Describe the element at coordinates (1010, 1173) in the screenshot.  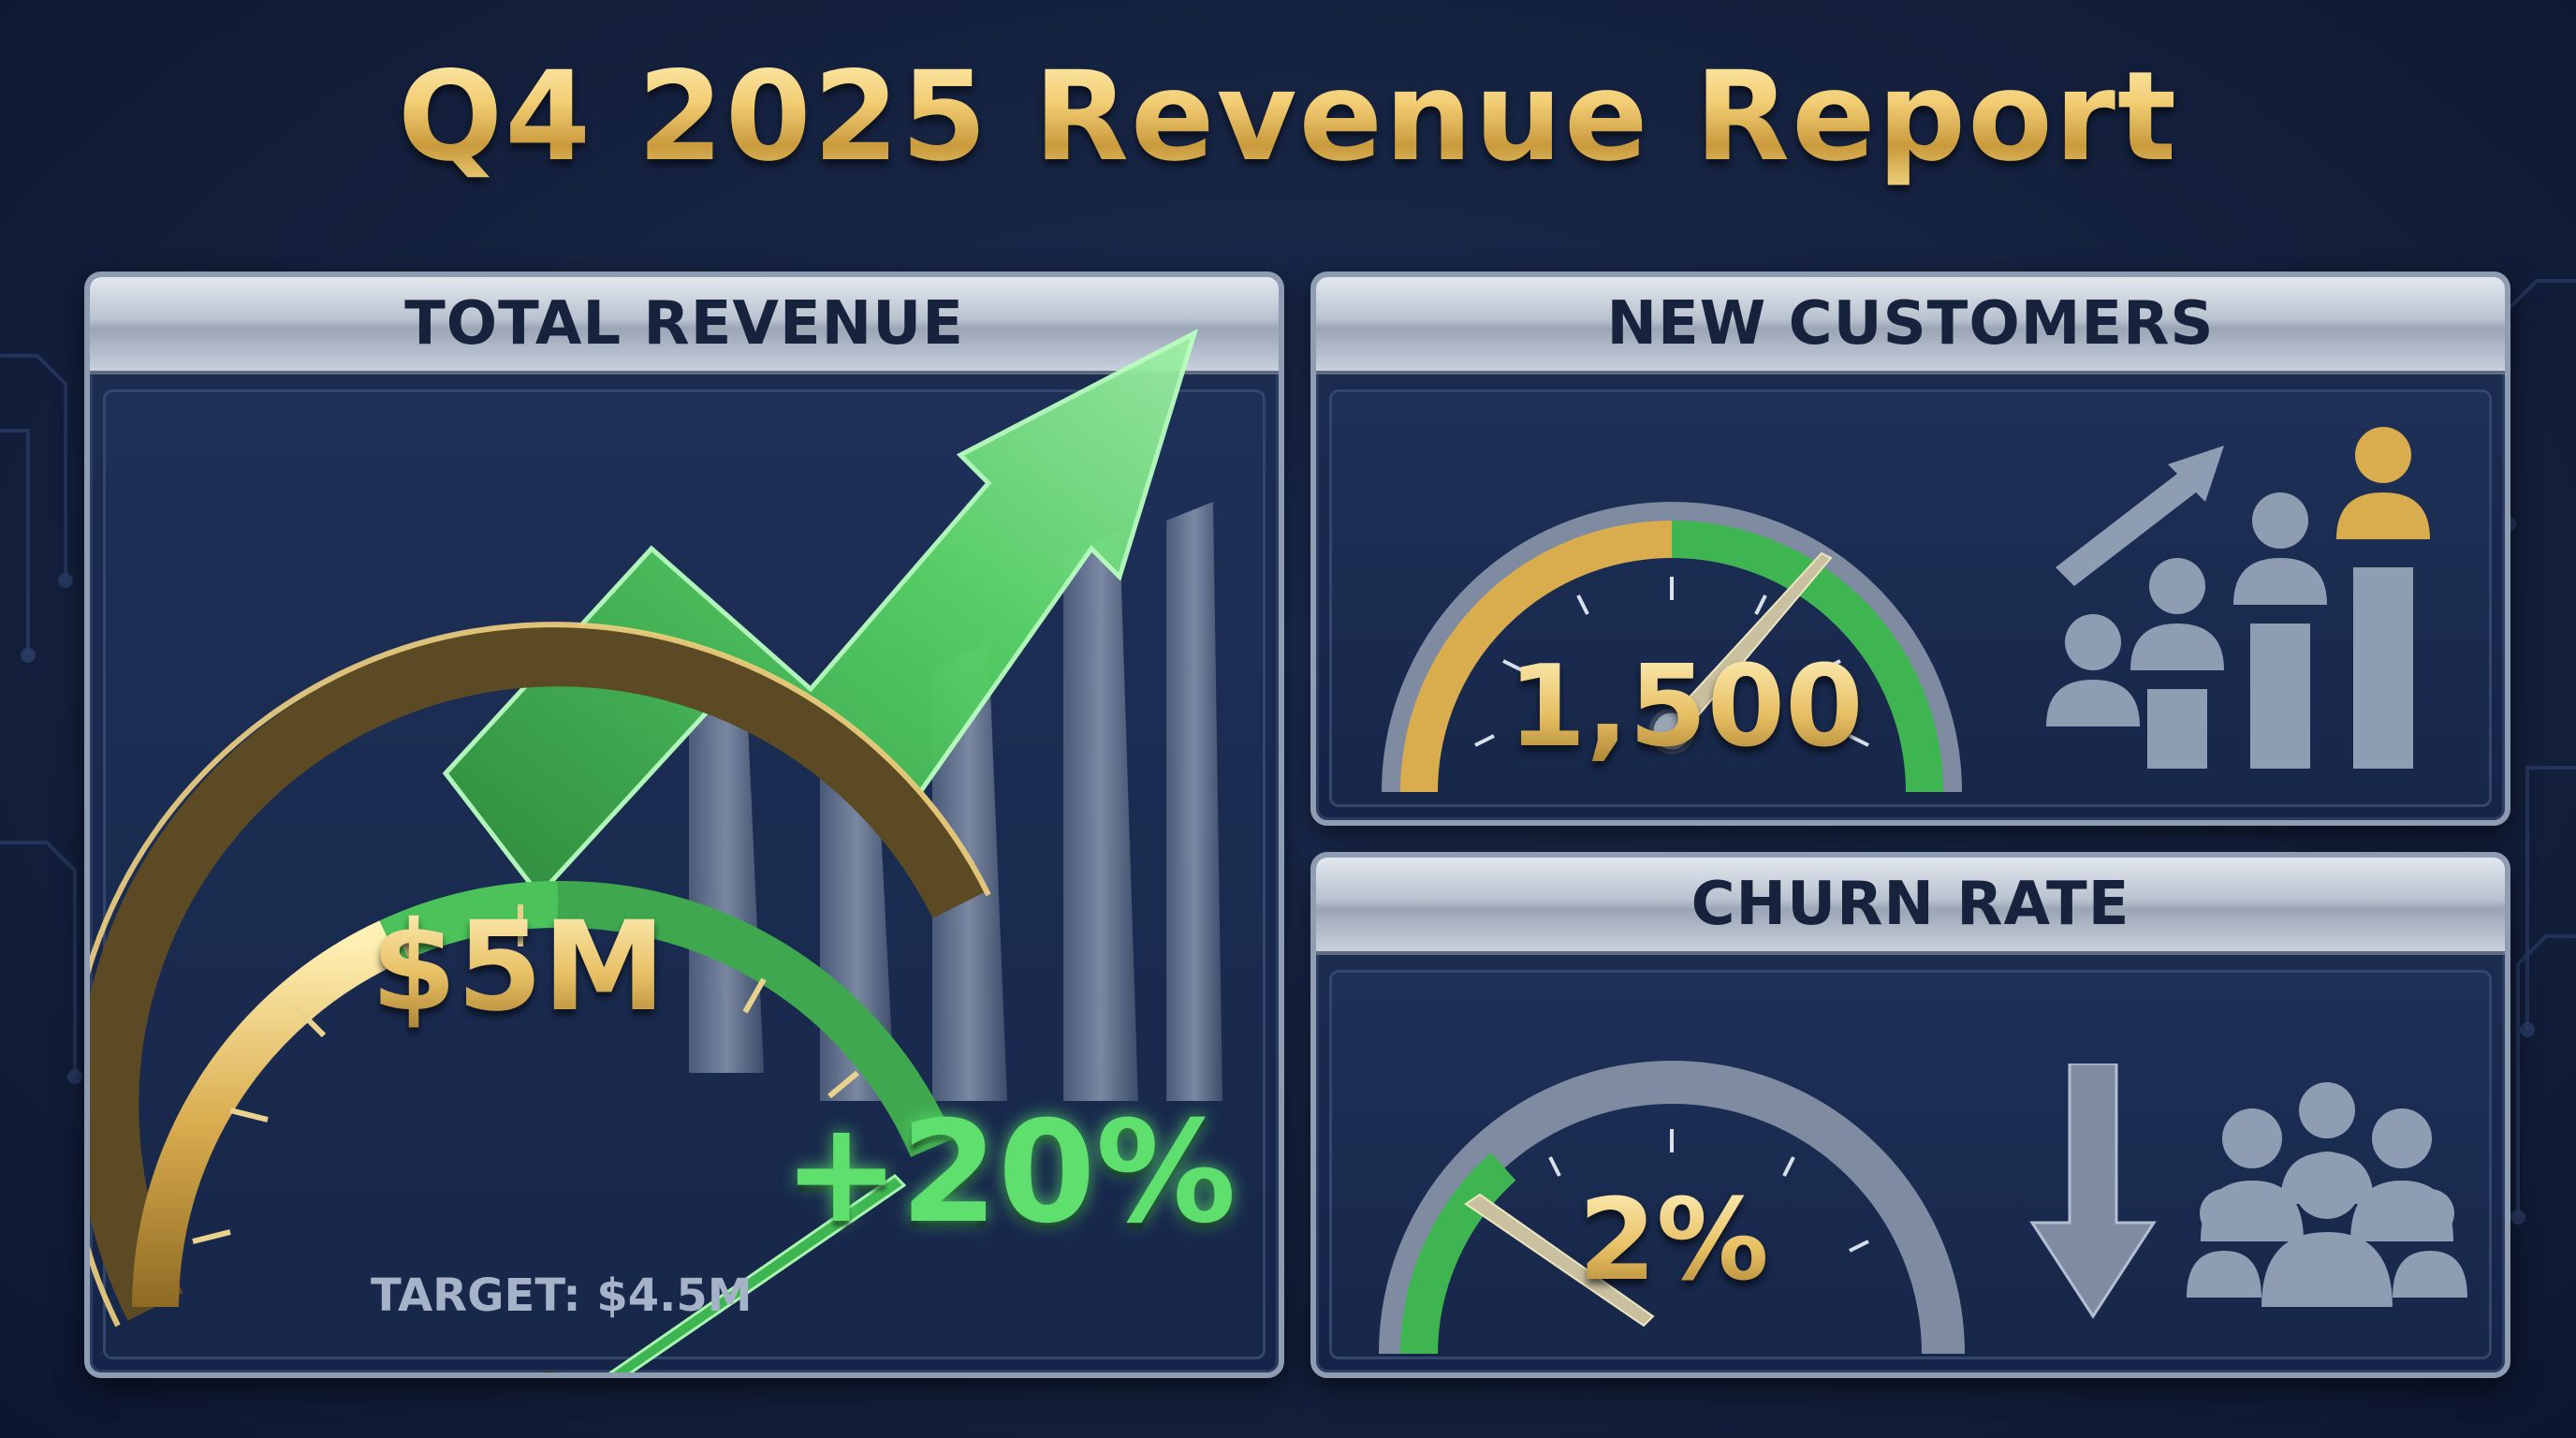
I see `total-revenue-change: +20%` at that location.